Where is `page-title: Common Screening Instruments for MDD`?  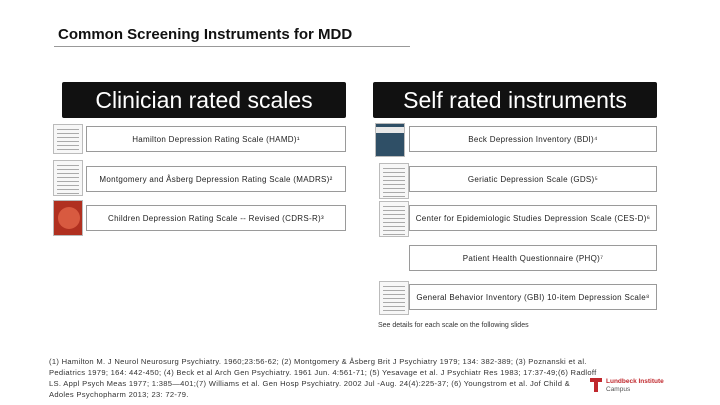 page-title: Common Screening Instruments for MDD is located at coordinates (205, 34).